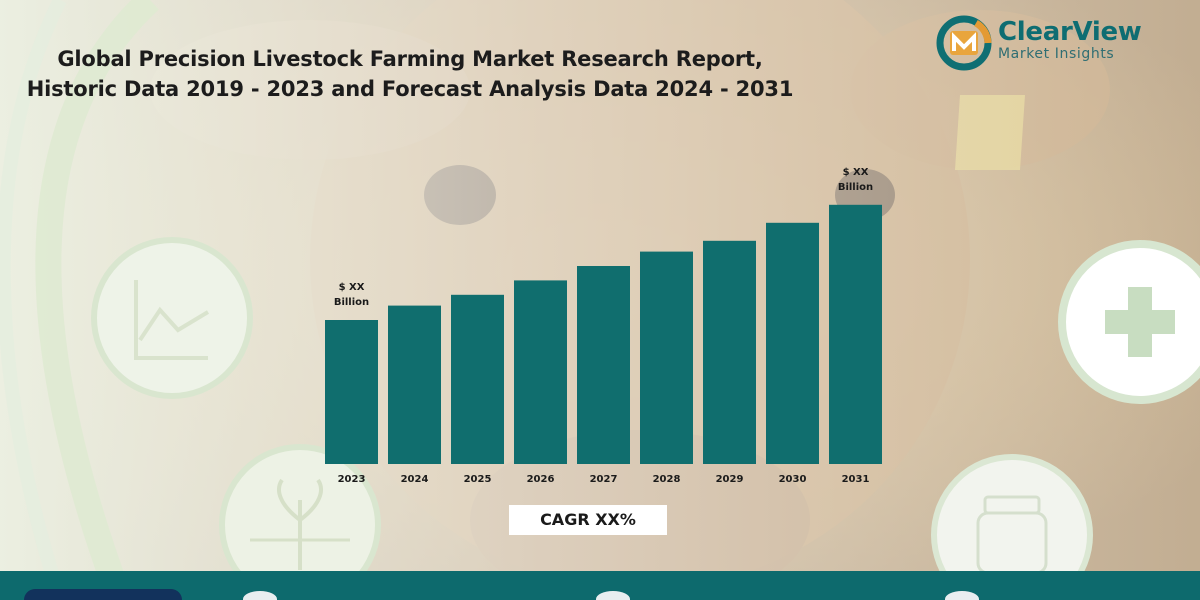 The image size is (1200, 600). What do you see at coordinates (1129, 322) in the screenshot?
I see `plus-icon` at bounding box center [1129, 322].